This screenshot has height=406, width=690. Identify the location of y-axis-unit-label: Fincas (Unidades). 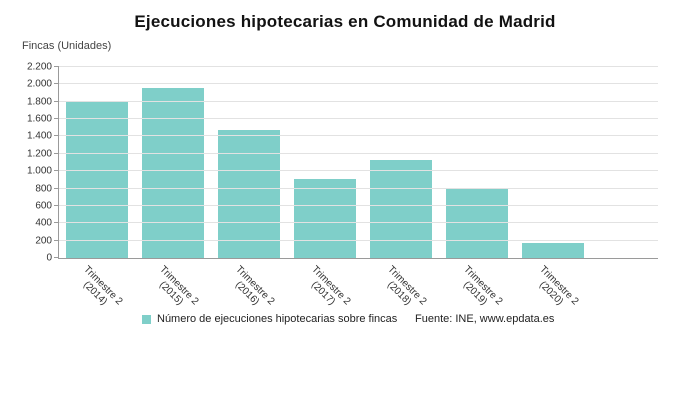
(67, 46).